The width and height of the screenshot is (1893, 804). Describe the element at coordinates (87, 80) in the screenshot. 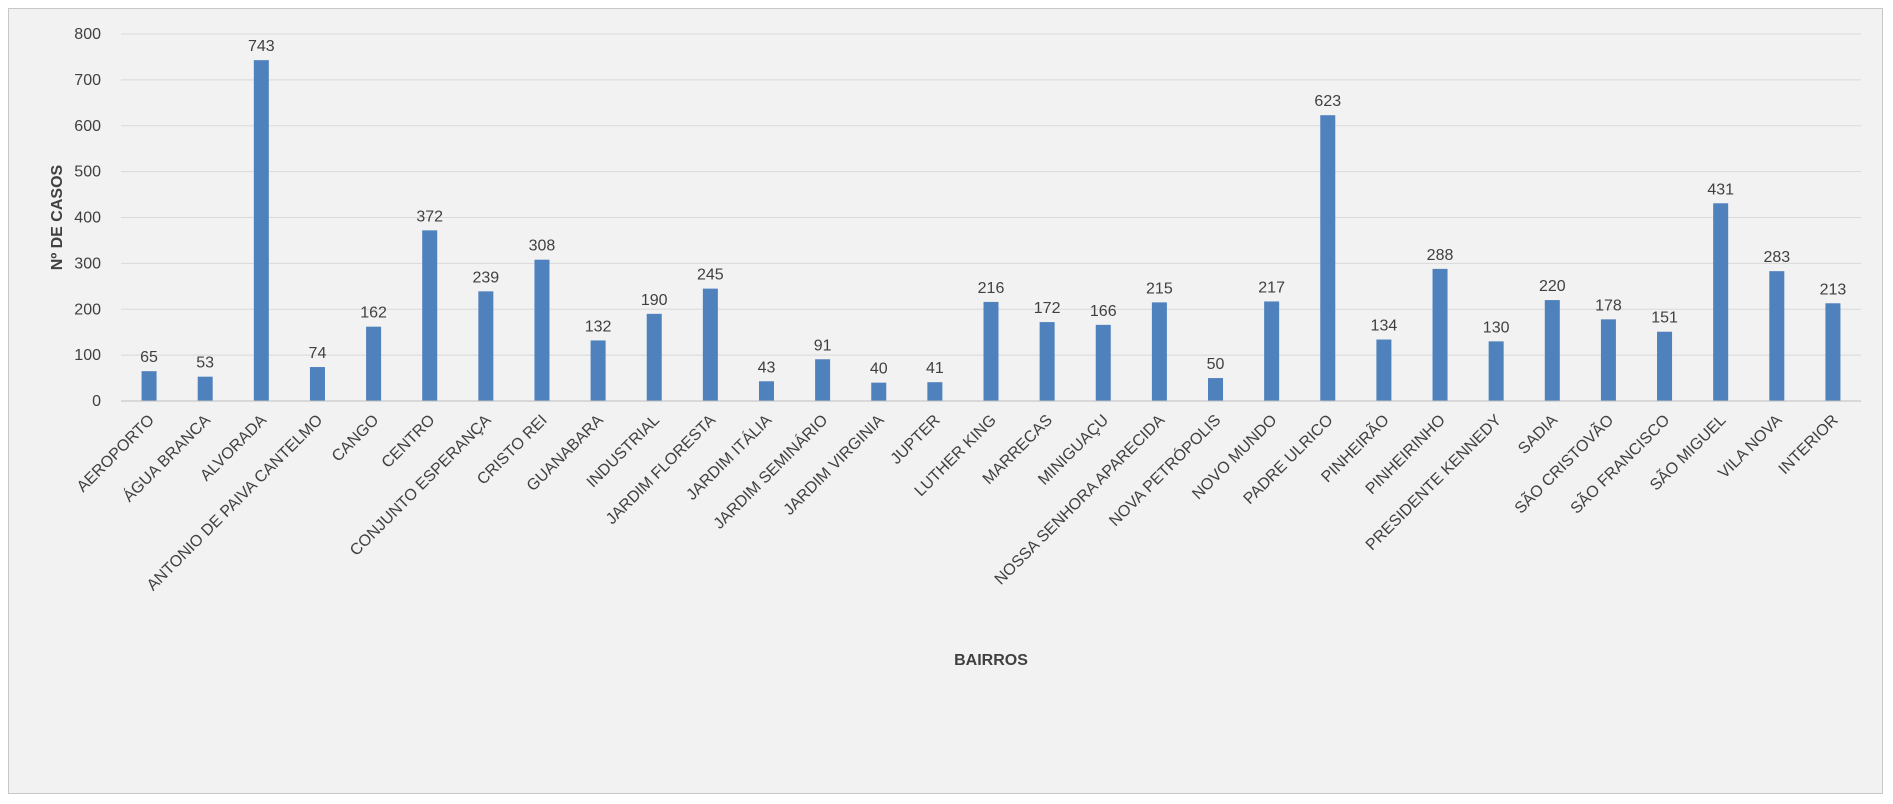

I see `y-tick-label: 700` at that location.